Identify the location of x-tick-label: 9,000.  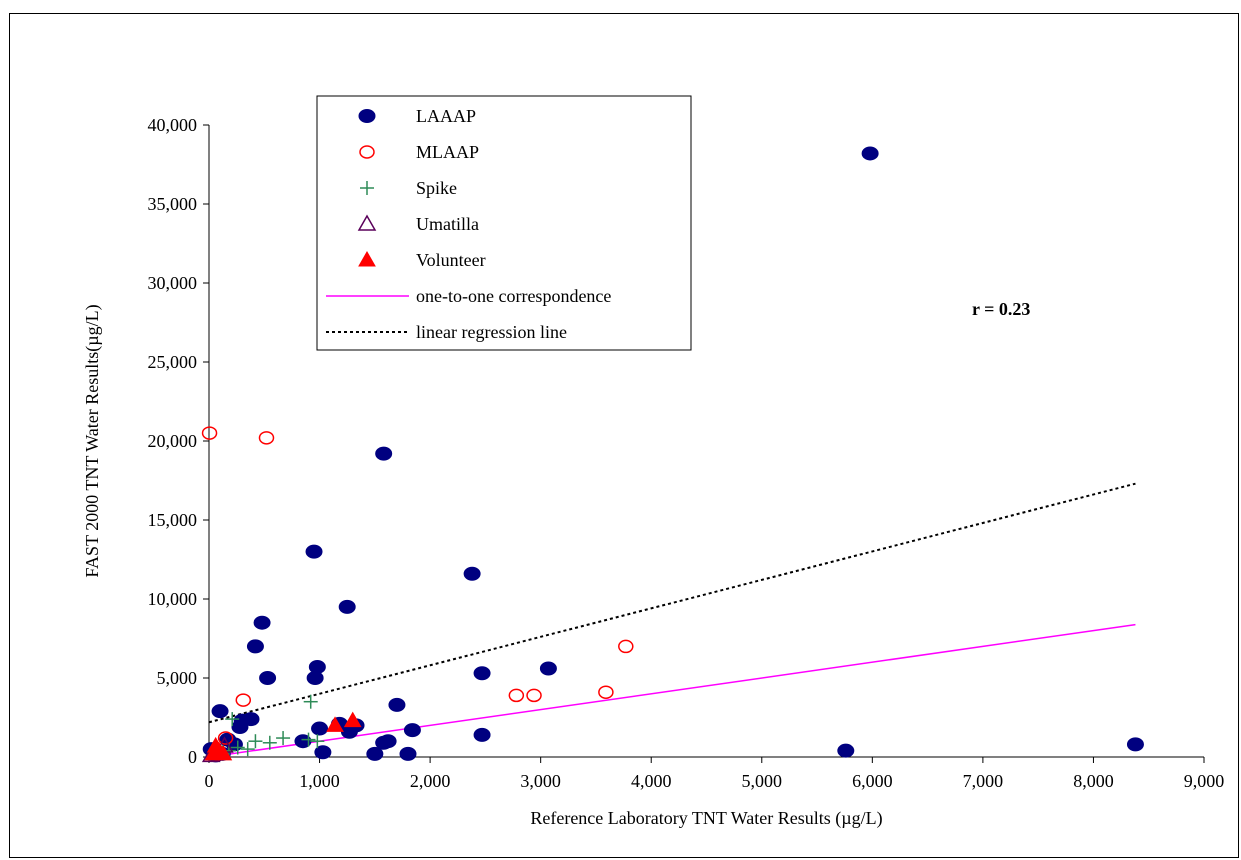
(1204, 781).